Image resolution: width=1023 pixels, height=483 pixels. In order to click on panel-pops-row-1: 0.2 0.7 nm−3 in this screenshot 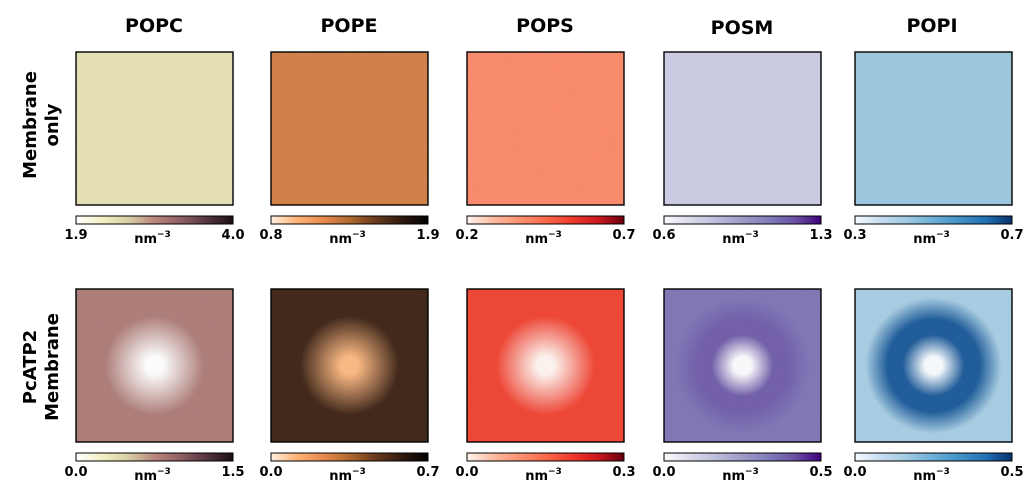, I will do `click(545, 149)`.